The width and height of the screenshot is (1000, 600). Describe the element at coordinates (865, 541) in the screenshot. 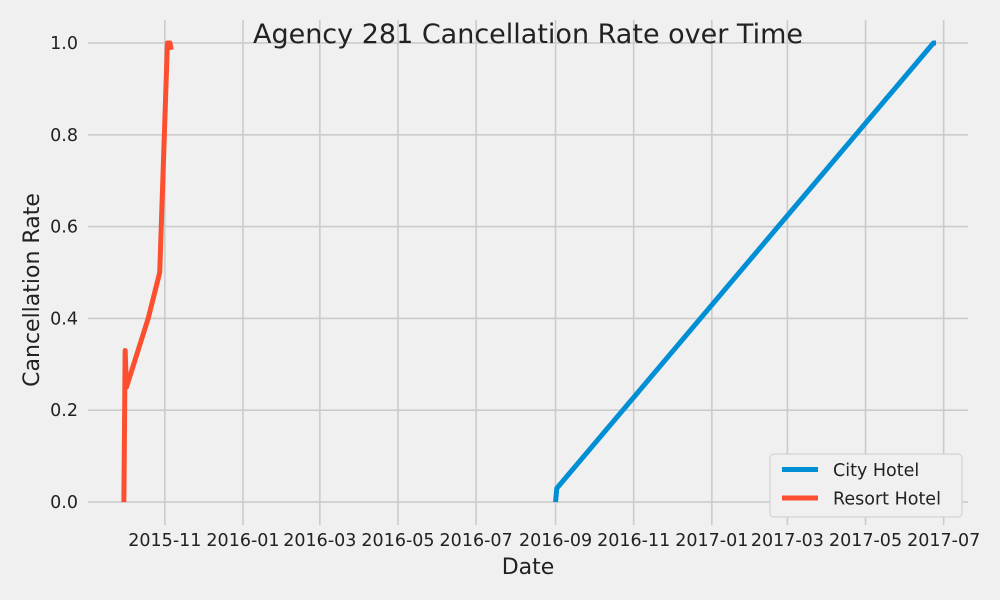

I see `x-tick-label: 2017-05` at that location.